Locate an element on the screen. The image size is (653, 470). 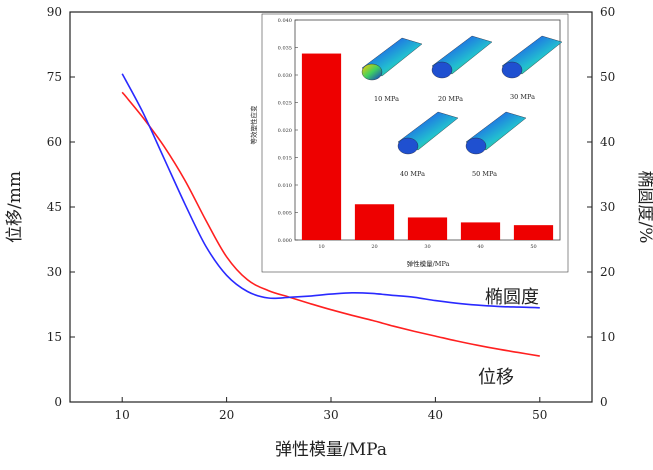
y2-tick-label: 0 is located at coordinates (604, 402).